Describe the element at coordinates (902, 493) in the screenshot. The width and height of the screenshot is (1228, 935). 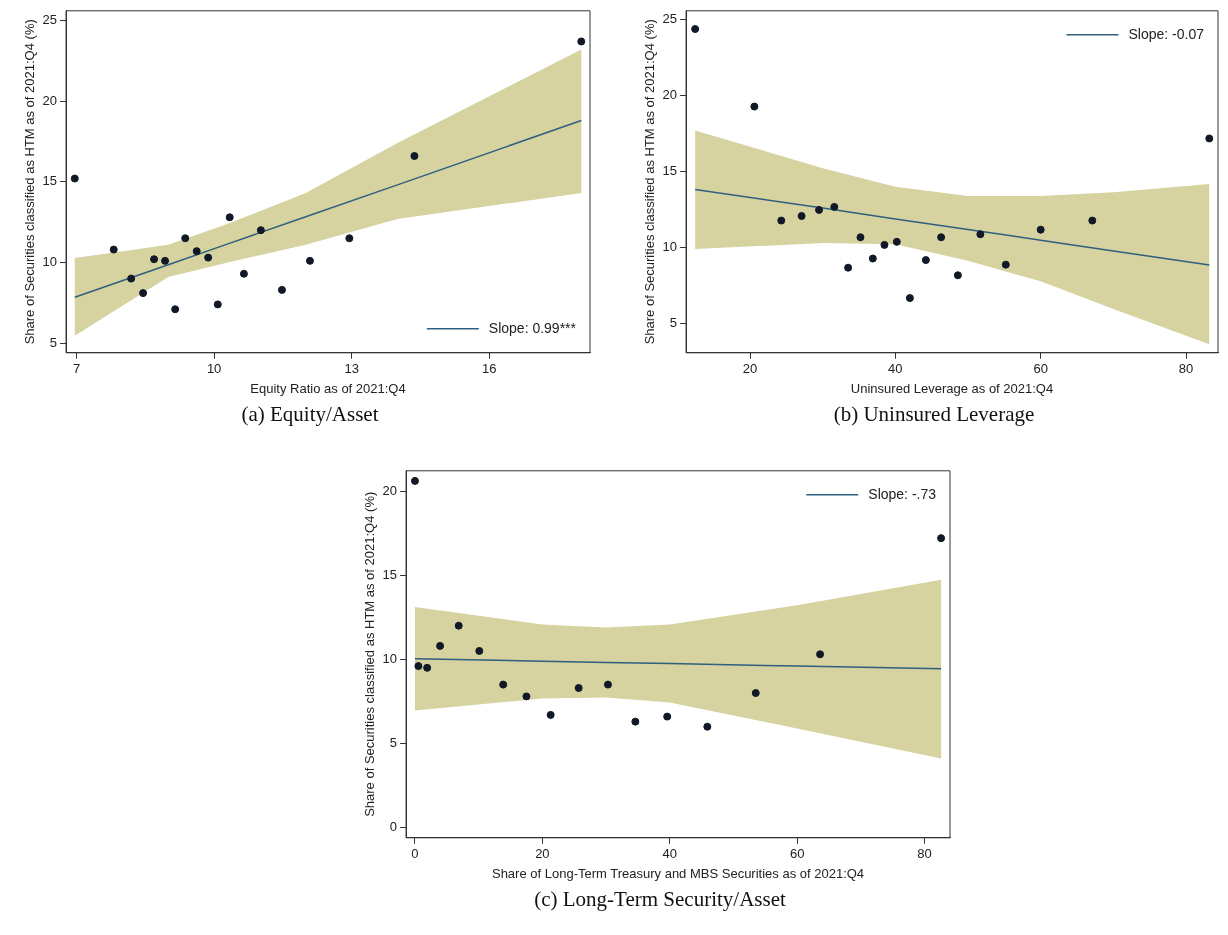
I see `legend-label: Slope: -.73` at that location.